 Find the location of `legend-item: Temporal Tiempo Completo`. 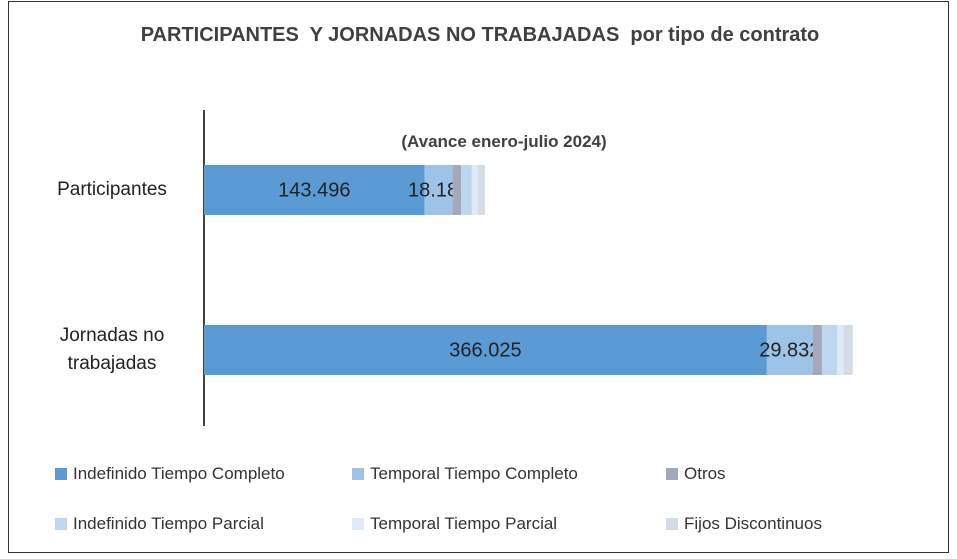

legend-item: Temporal Tiempo Completo is located at coordinates (465, 474).